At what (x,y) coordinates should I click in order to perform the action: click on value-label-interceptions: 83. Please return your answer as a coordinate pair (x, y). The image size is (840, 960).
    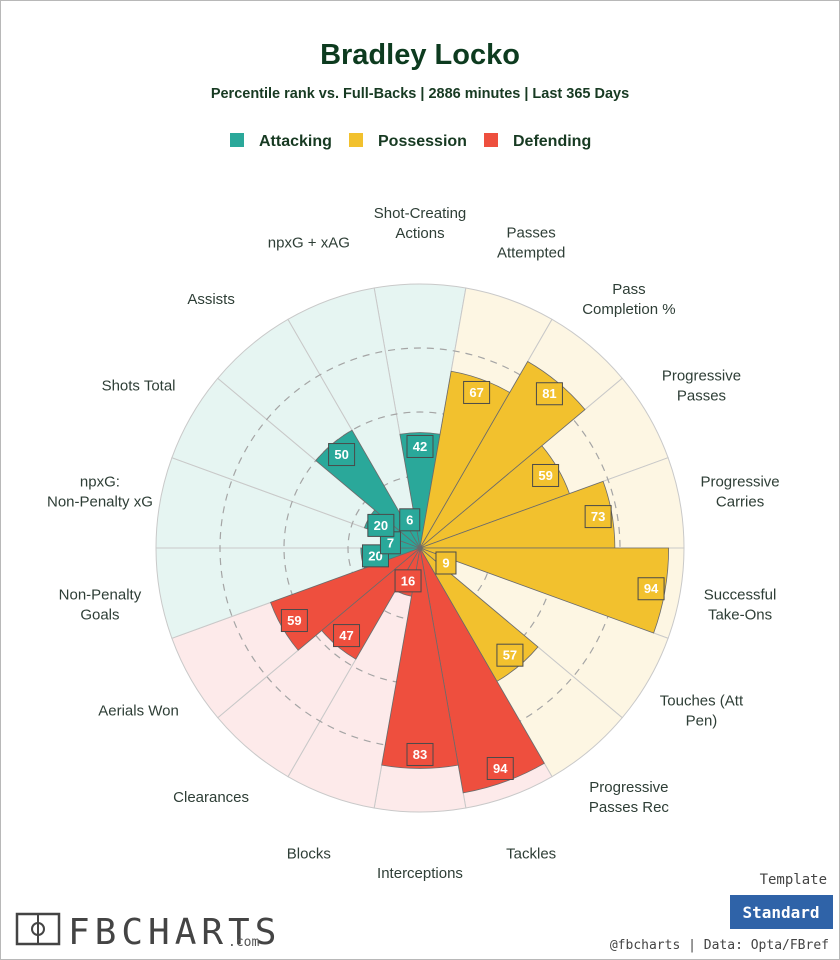
    Looking at the image, I should click on (420, 754).